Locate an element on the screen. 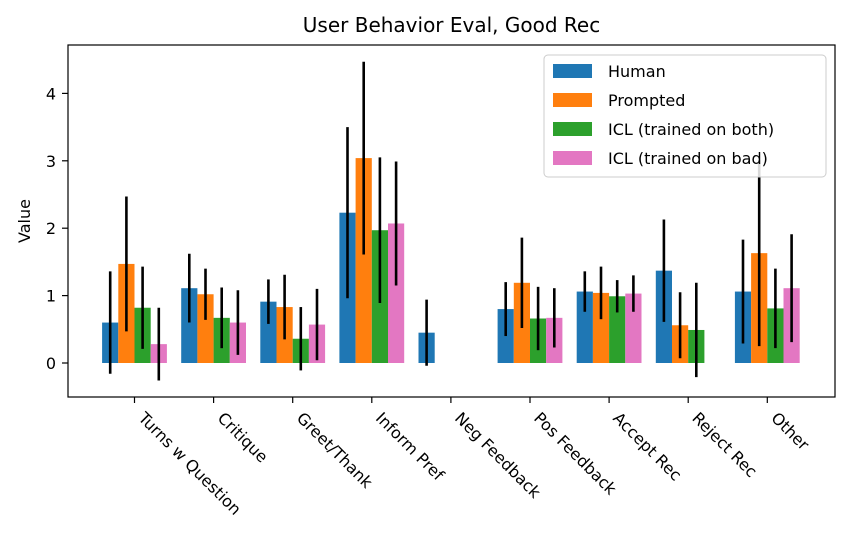 The image size is (848, 560). x-tick-label: Greet/Thank is located at coordinates (335, 450).